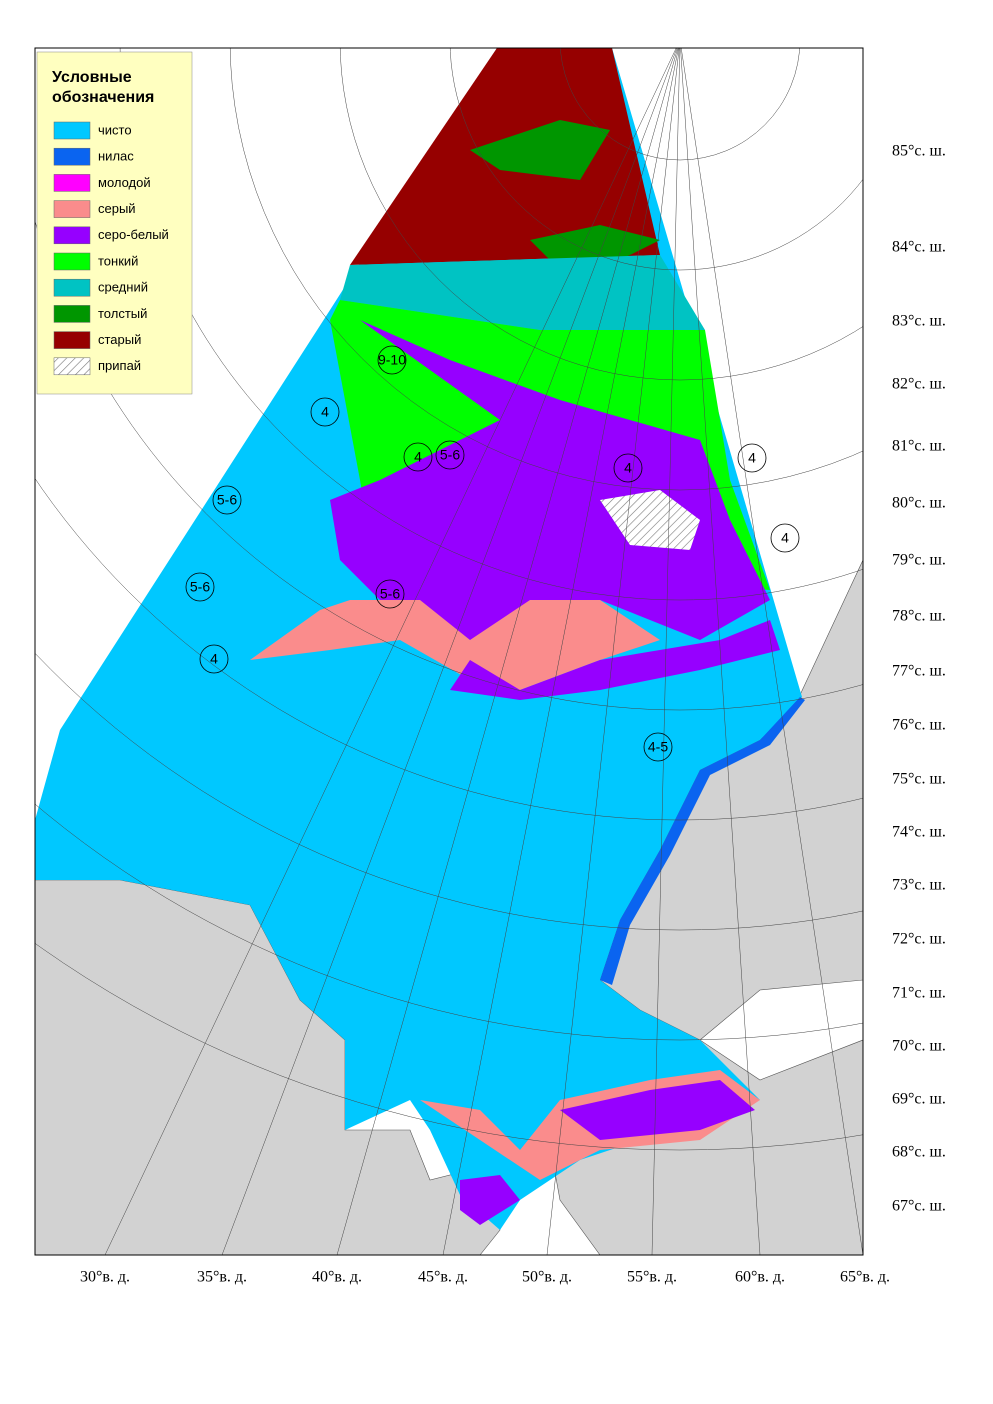  Describe the element at coordinates (919, 1152) in the screenshot. I see `latitude-label: 68°с. ш.` at that location.